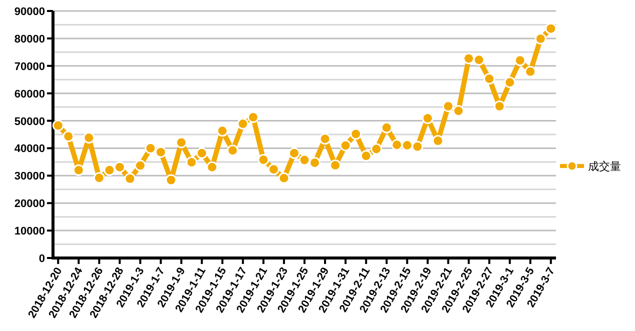 The image size is (635, 331). I want to click on y-tick-label: 40000, so click(29, 149).